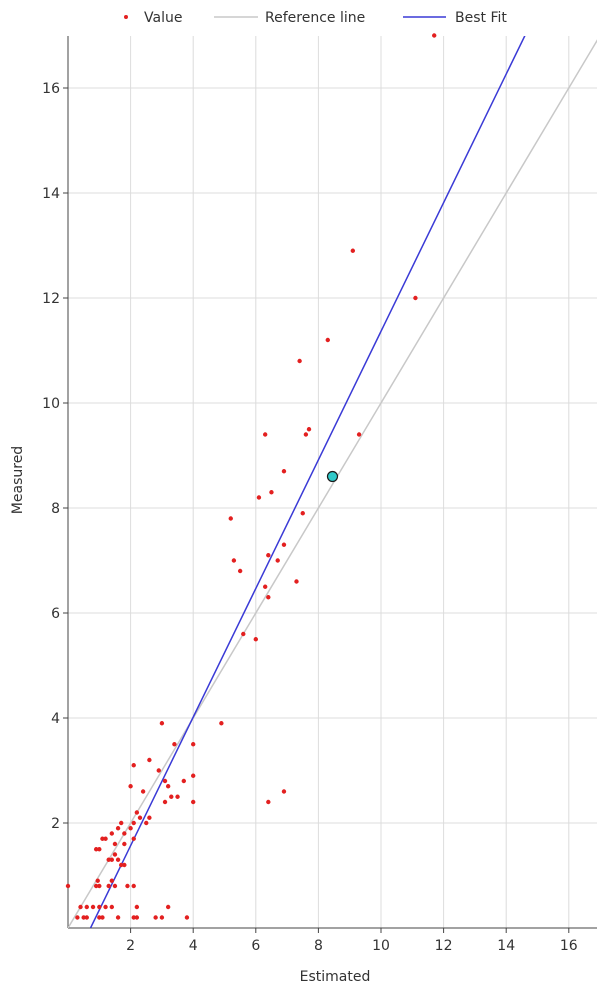  What do you see at coordinates (332, 476) in the screenshot?
I see `highlight-group` at bounding box center [332, 476].